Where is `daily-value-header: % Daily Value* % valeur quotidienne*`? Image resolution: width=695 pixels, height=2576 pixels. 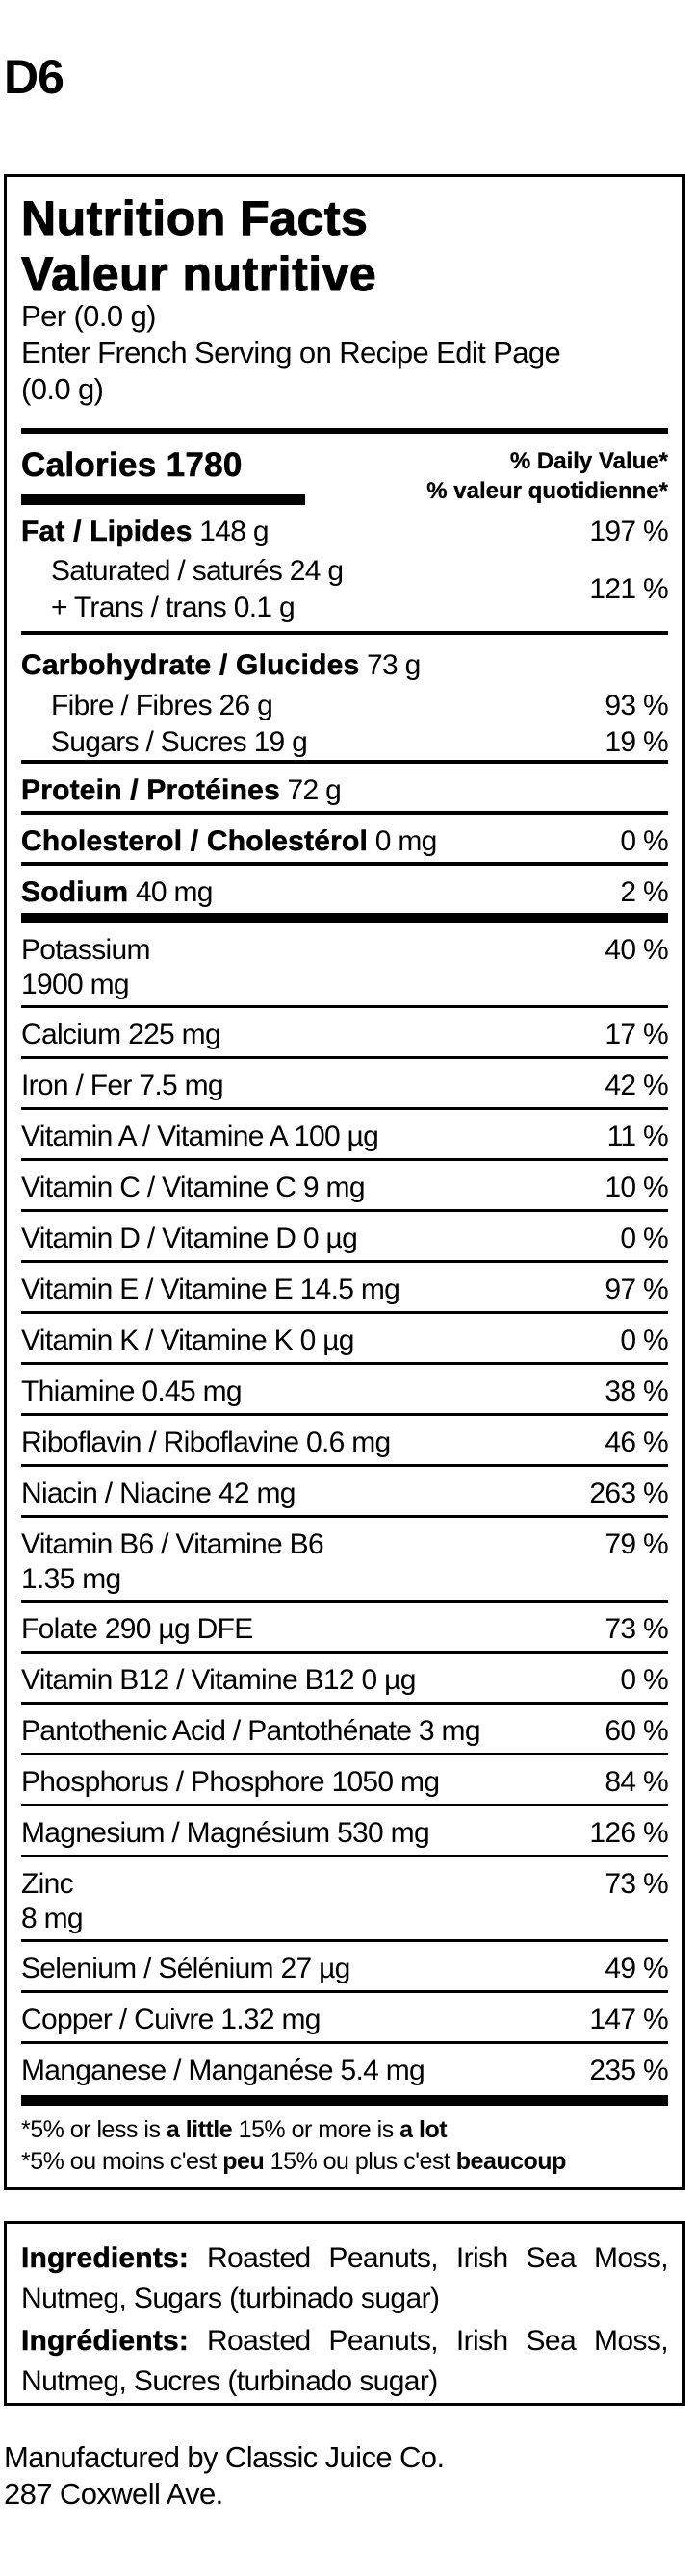
daily-value-header: % Daily Value* % valeur quotidienne* is located at coordinates (547, 476).